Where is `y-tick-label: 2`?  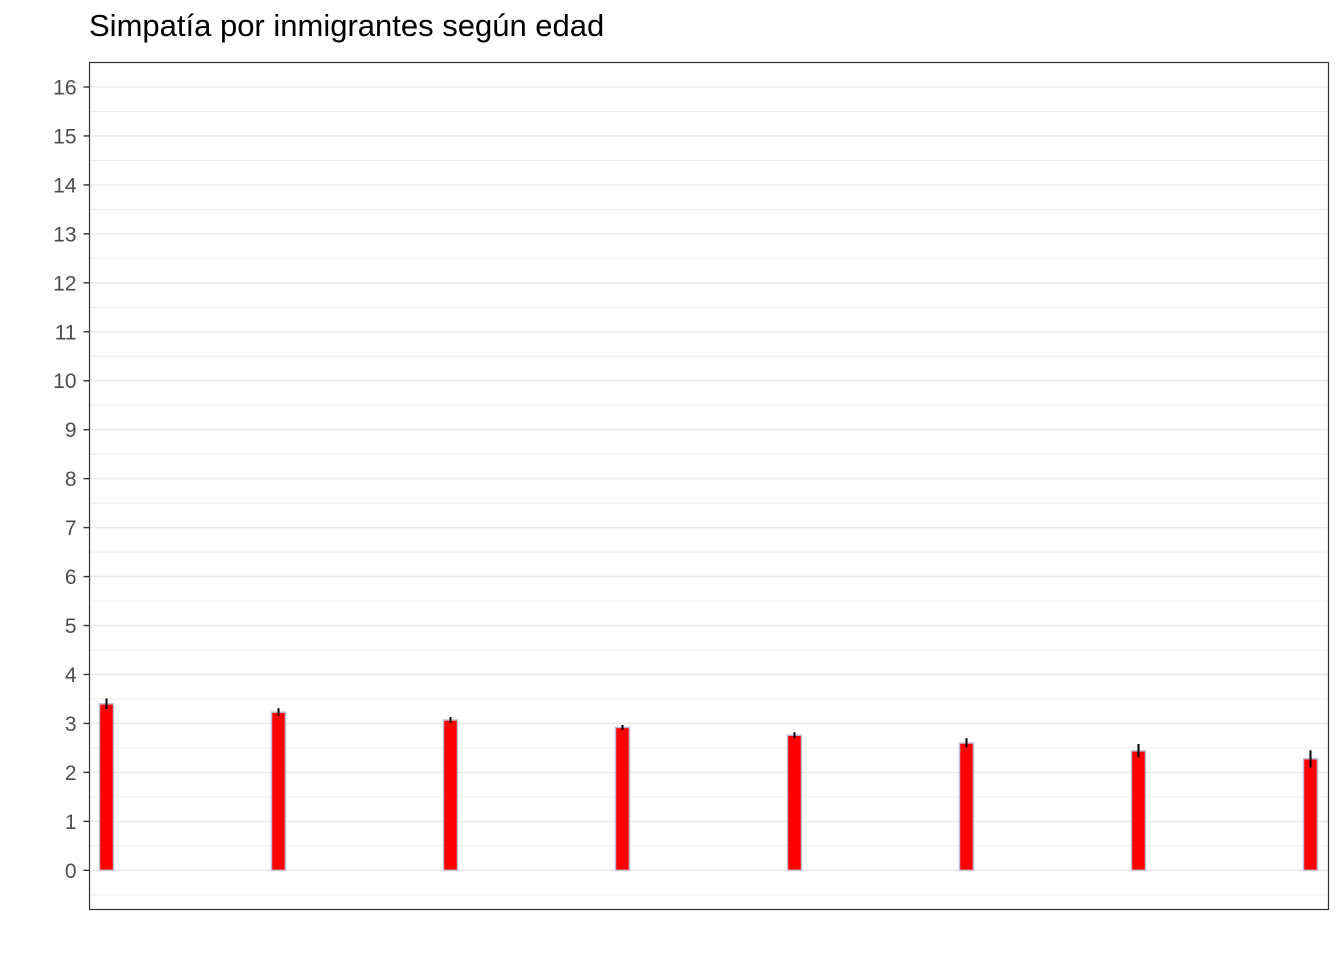 y-tick-label: 2 is located at coordinates (71, 773).